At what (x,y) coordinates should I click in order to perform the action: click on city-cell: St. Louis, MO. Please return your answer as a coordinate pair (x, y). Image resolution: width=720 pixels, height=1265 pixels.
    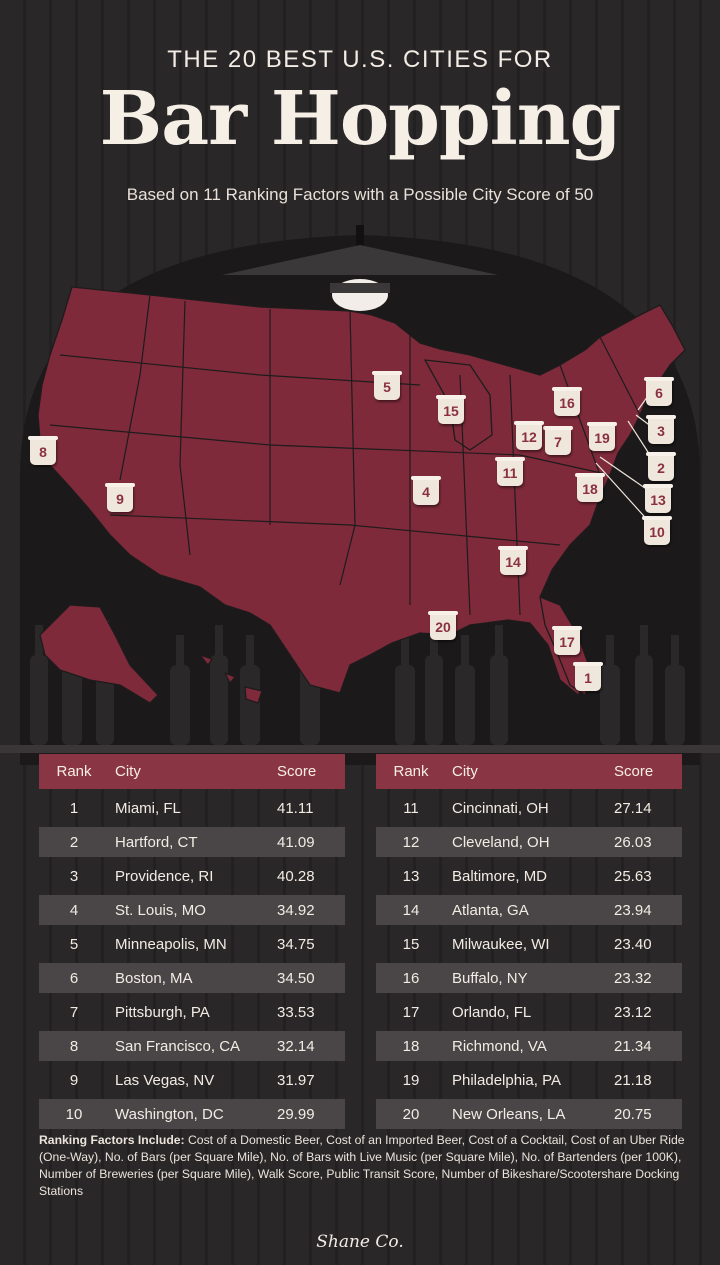
    Looking at the image, I should click on (160, 910).